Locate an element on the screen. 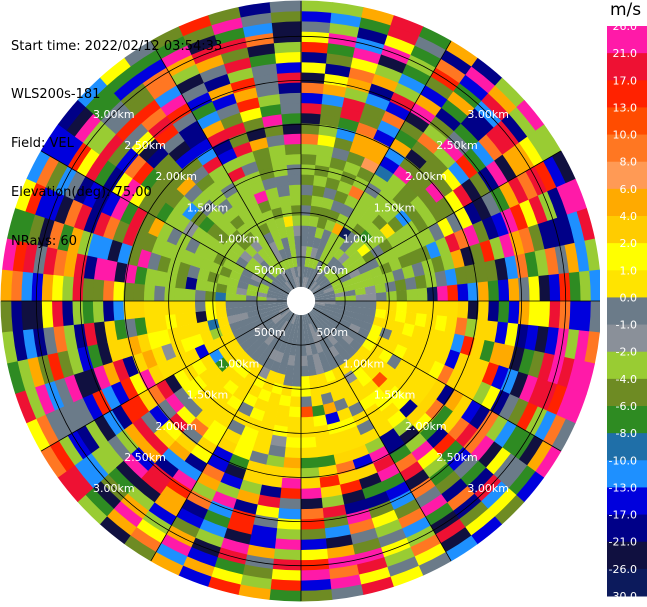  colorbar-segment is located at coordinates (627, 230).